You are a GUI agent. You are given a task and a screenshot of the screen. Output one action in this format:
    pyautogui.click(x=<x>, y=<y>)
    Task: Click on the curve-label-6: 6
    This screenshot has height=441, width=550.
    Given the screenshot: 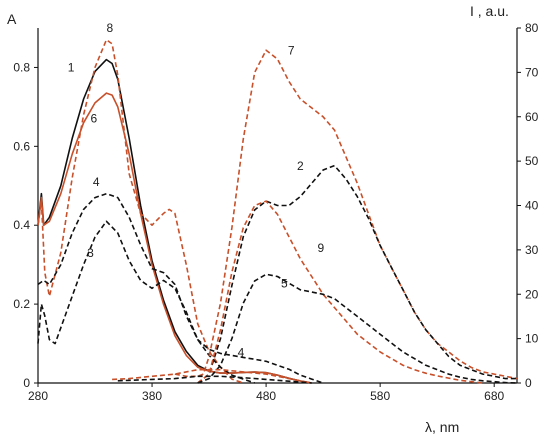 What is the action you would take?
    pyautogui.click(x=94, y=119)
    